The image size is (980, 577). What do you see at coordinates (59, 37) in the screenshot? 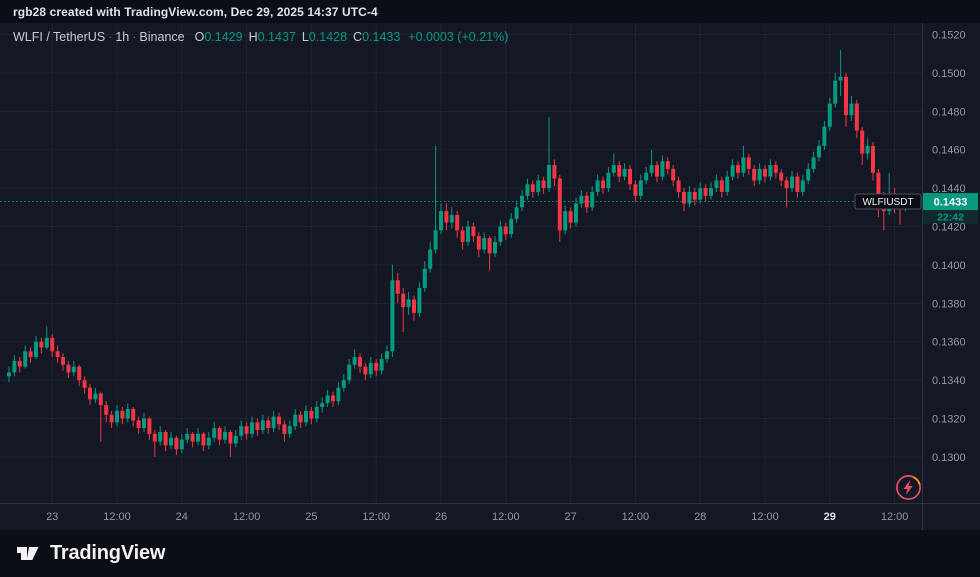
I see `symbol-name: WLFI / TetherUS` at bounding box center [59, 37].